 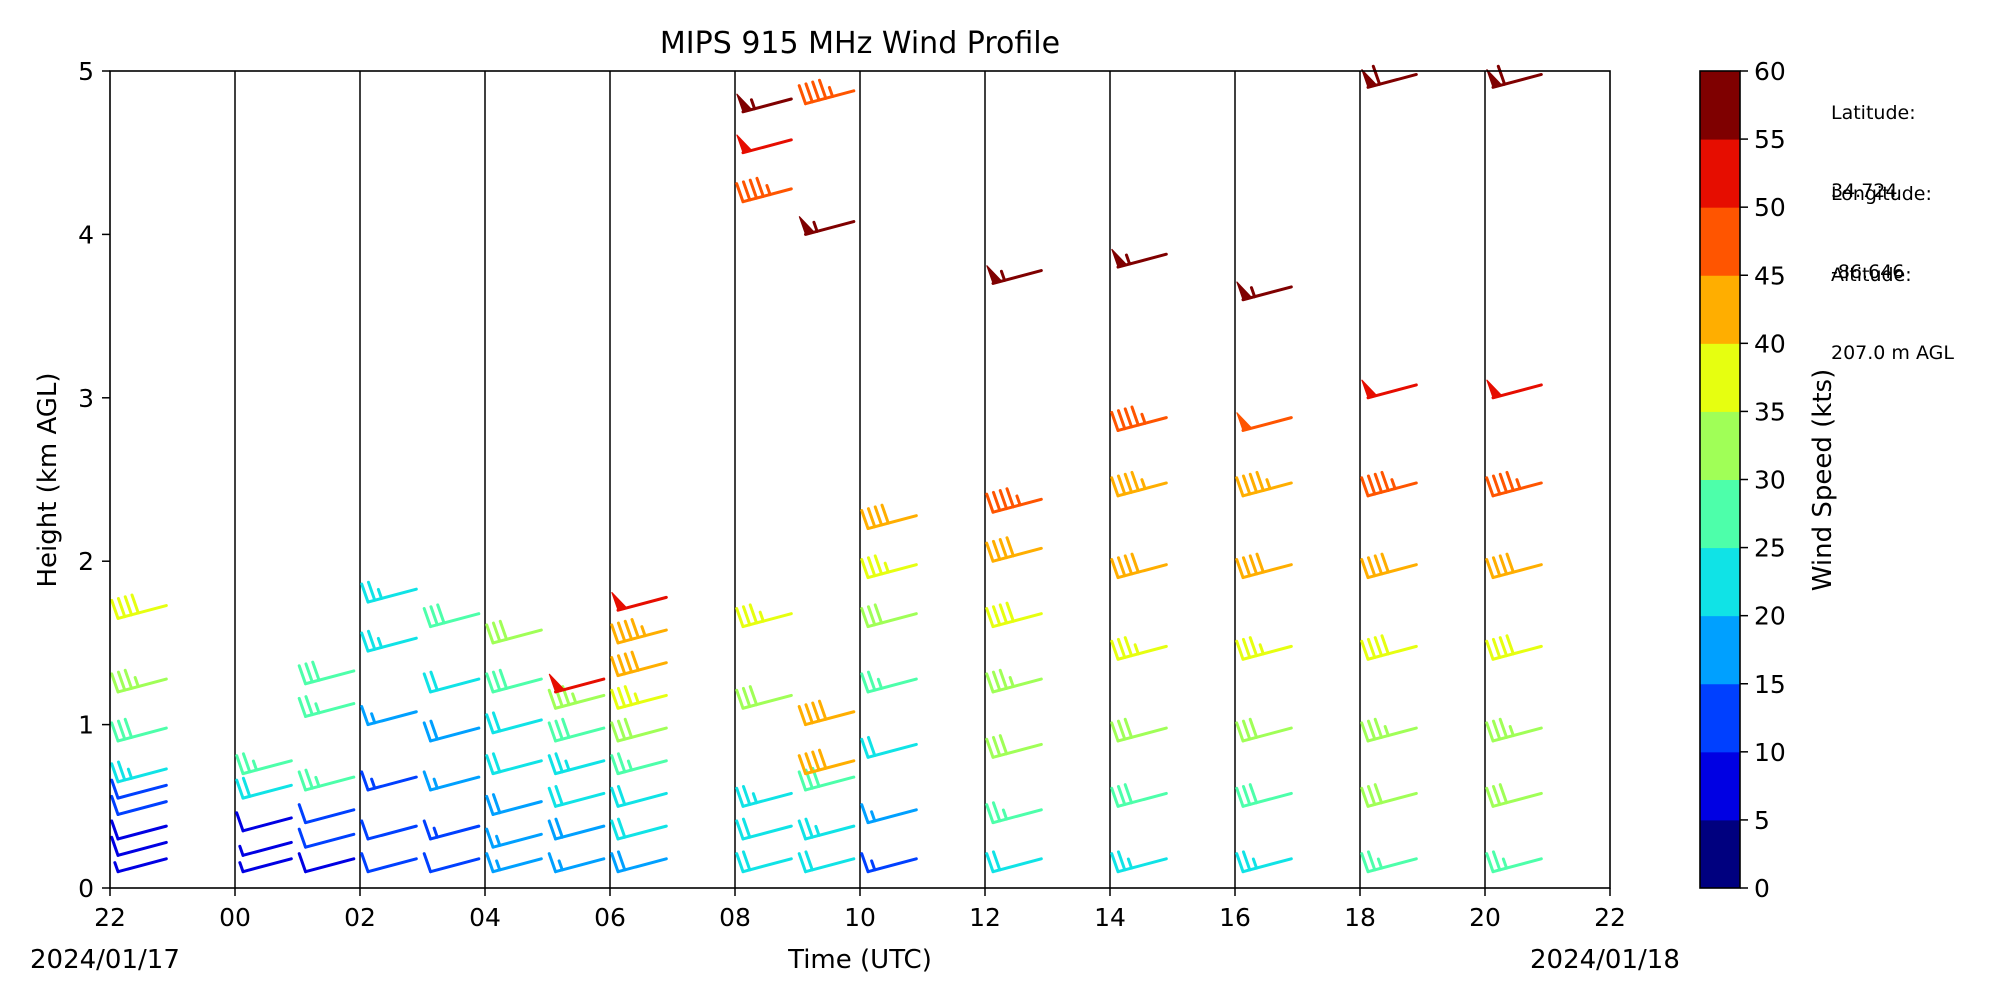 I want to click on colorbar, so click(x=1720, y=479).